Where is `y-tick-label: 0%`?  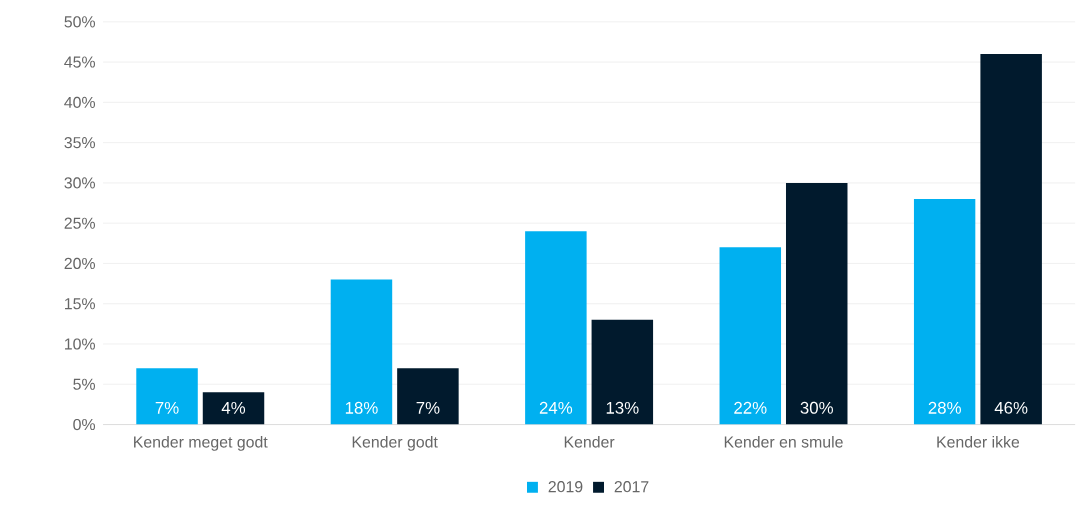 y-tick-label: 0% is located at coordinates (84, 425).